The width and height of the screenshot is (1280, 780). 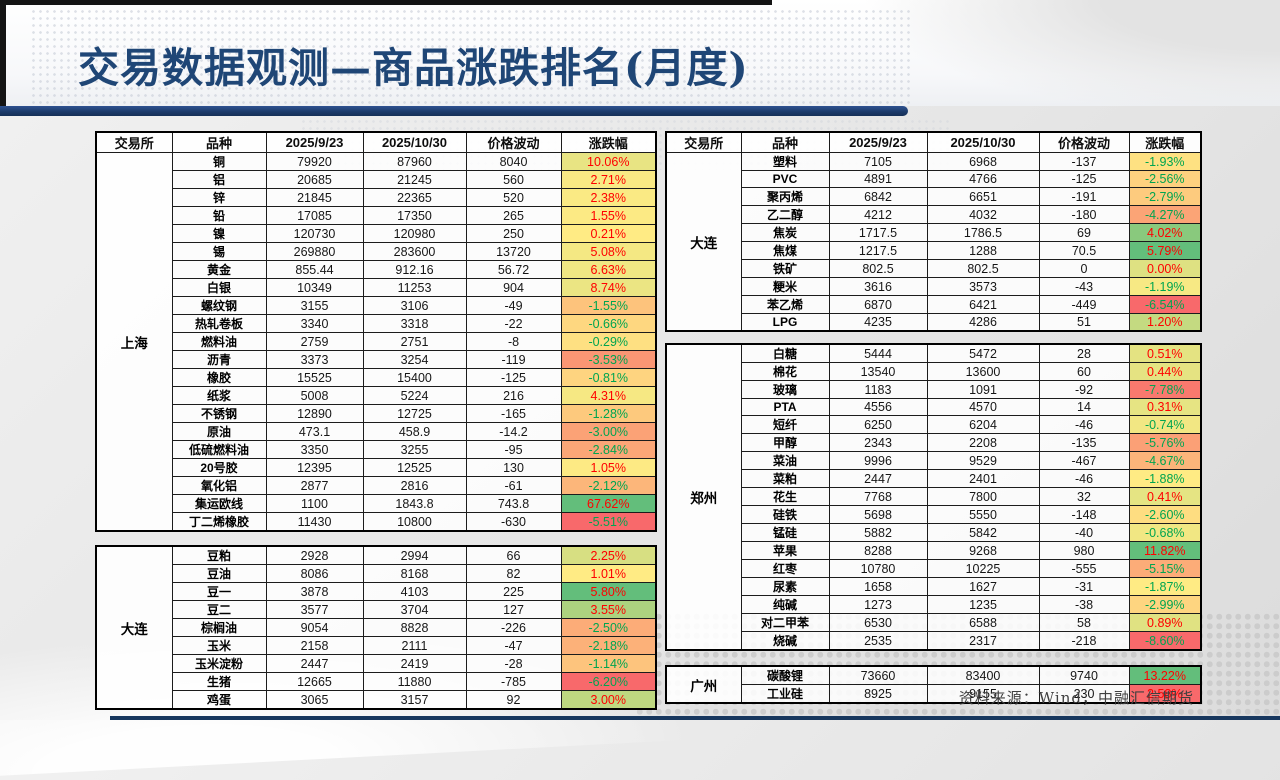 I want to click on price-end-cell: 2208, so click(x=983, y=442).